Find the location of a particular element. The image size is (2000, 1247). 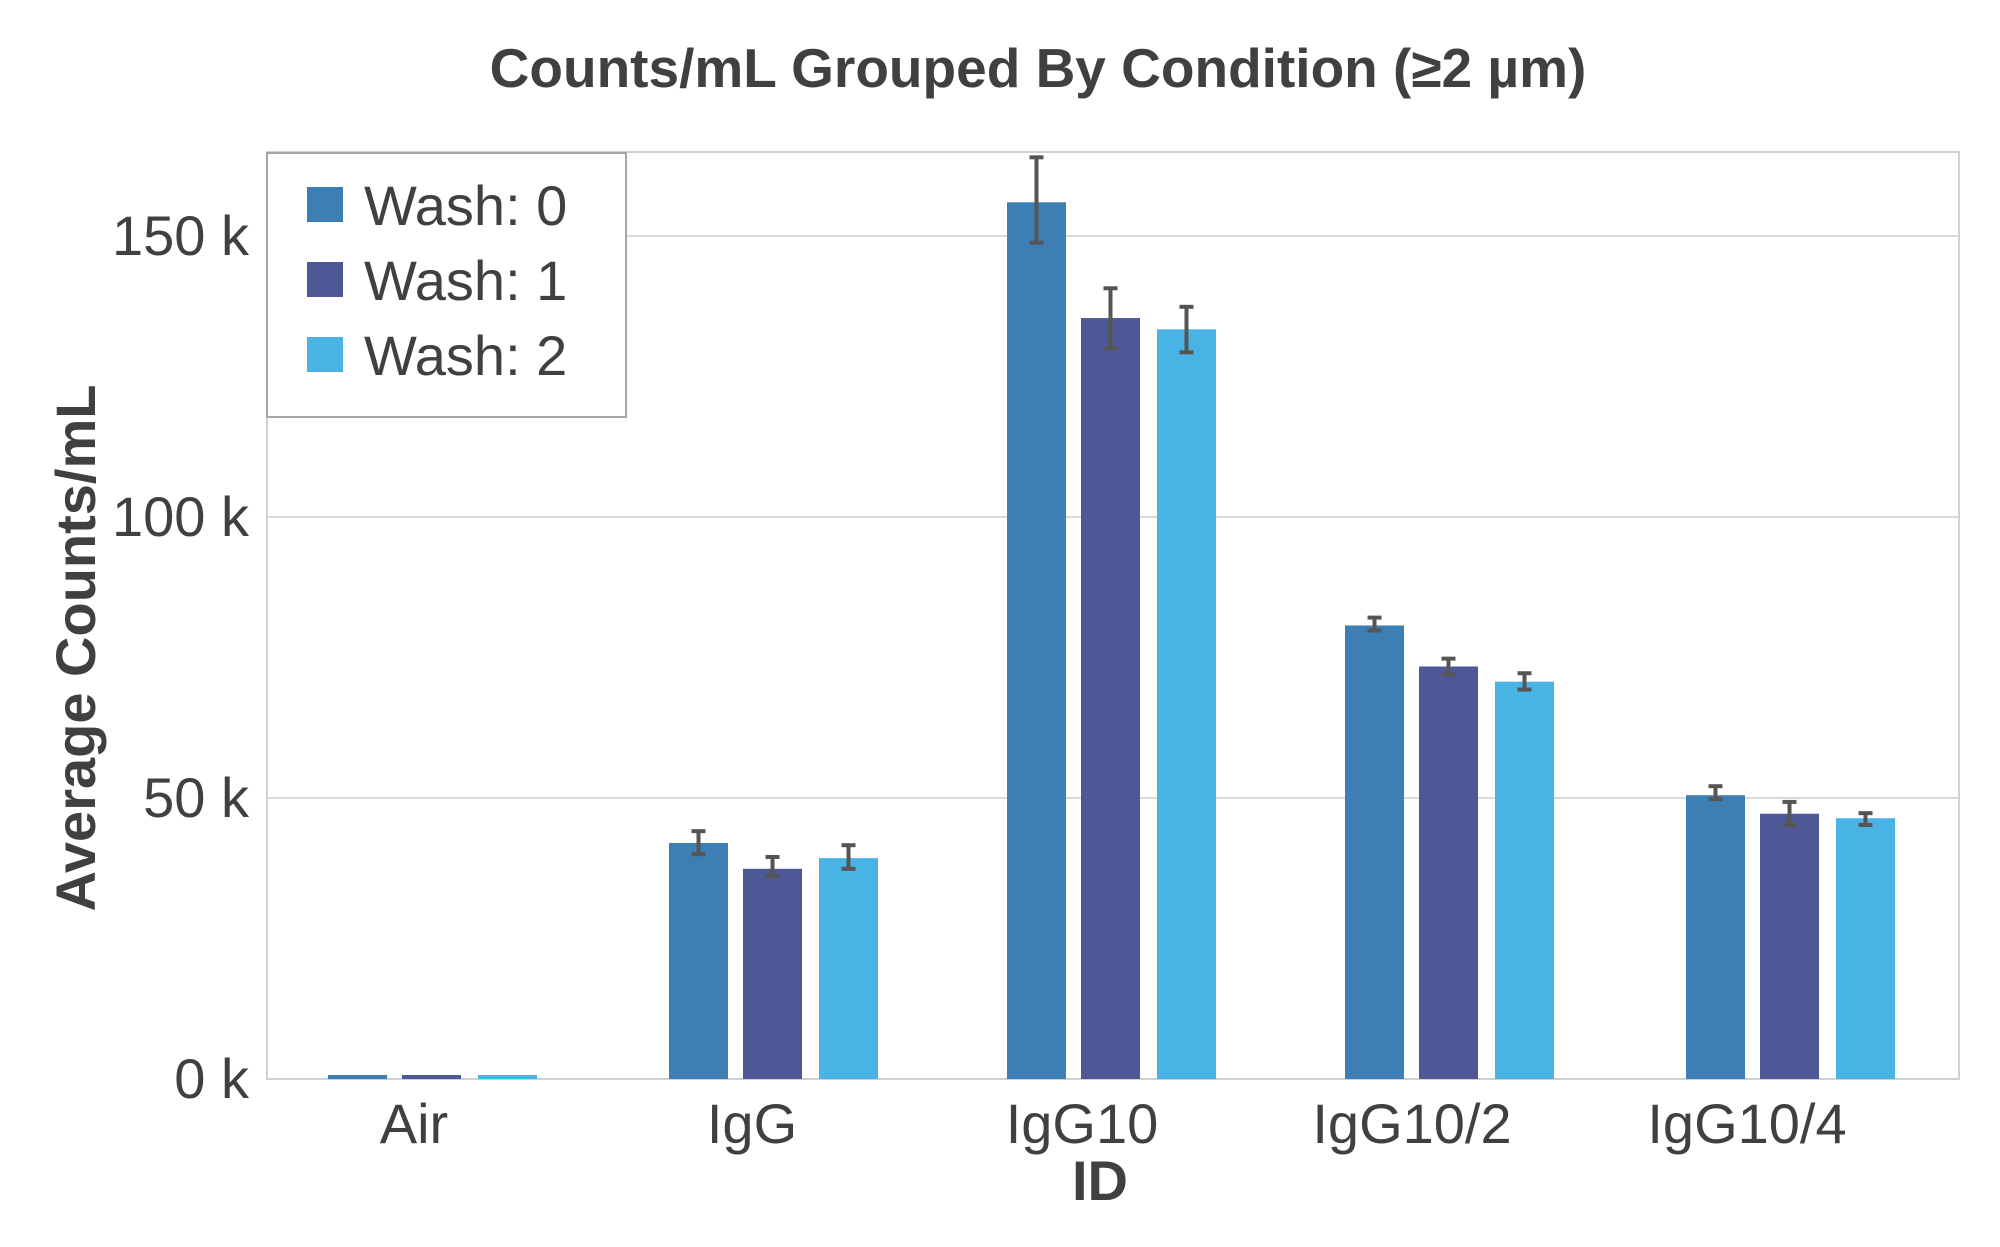

x-axis-title: ID is located at coordinates (1100, 1180).